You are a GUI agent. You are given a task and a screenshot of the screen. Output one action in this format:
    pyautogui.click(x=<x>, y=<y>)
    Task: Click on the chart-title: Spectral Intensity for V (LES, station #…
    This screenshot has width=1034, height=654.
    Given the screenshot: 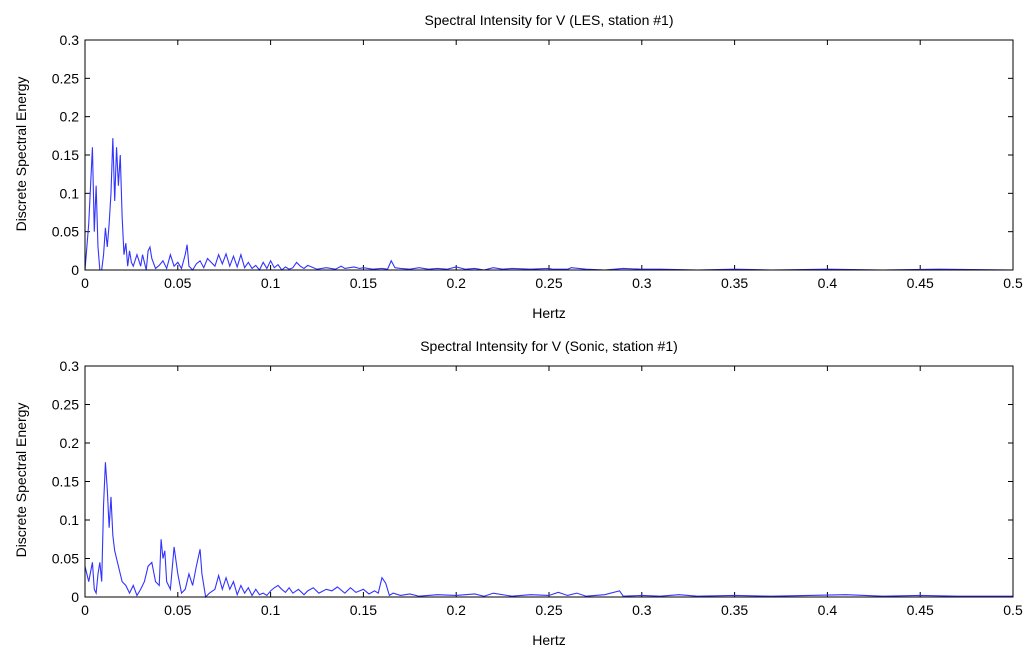 What is the action you would take?
    pyautogui.click(x=548, y=20)
    